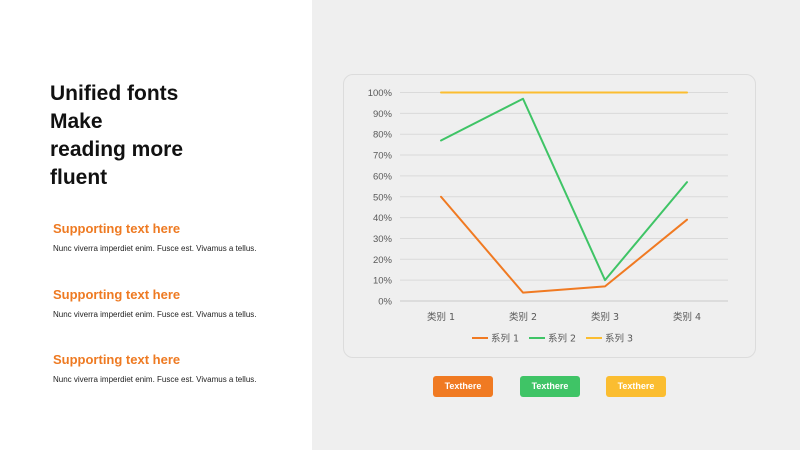  What do you see at coordinates (605, 317) in the screenshot?
I see `x-tick-label: 类别 3` at bounding box center [605, 317].